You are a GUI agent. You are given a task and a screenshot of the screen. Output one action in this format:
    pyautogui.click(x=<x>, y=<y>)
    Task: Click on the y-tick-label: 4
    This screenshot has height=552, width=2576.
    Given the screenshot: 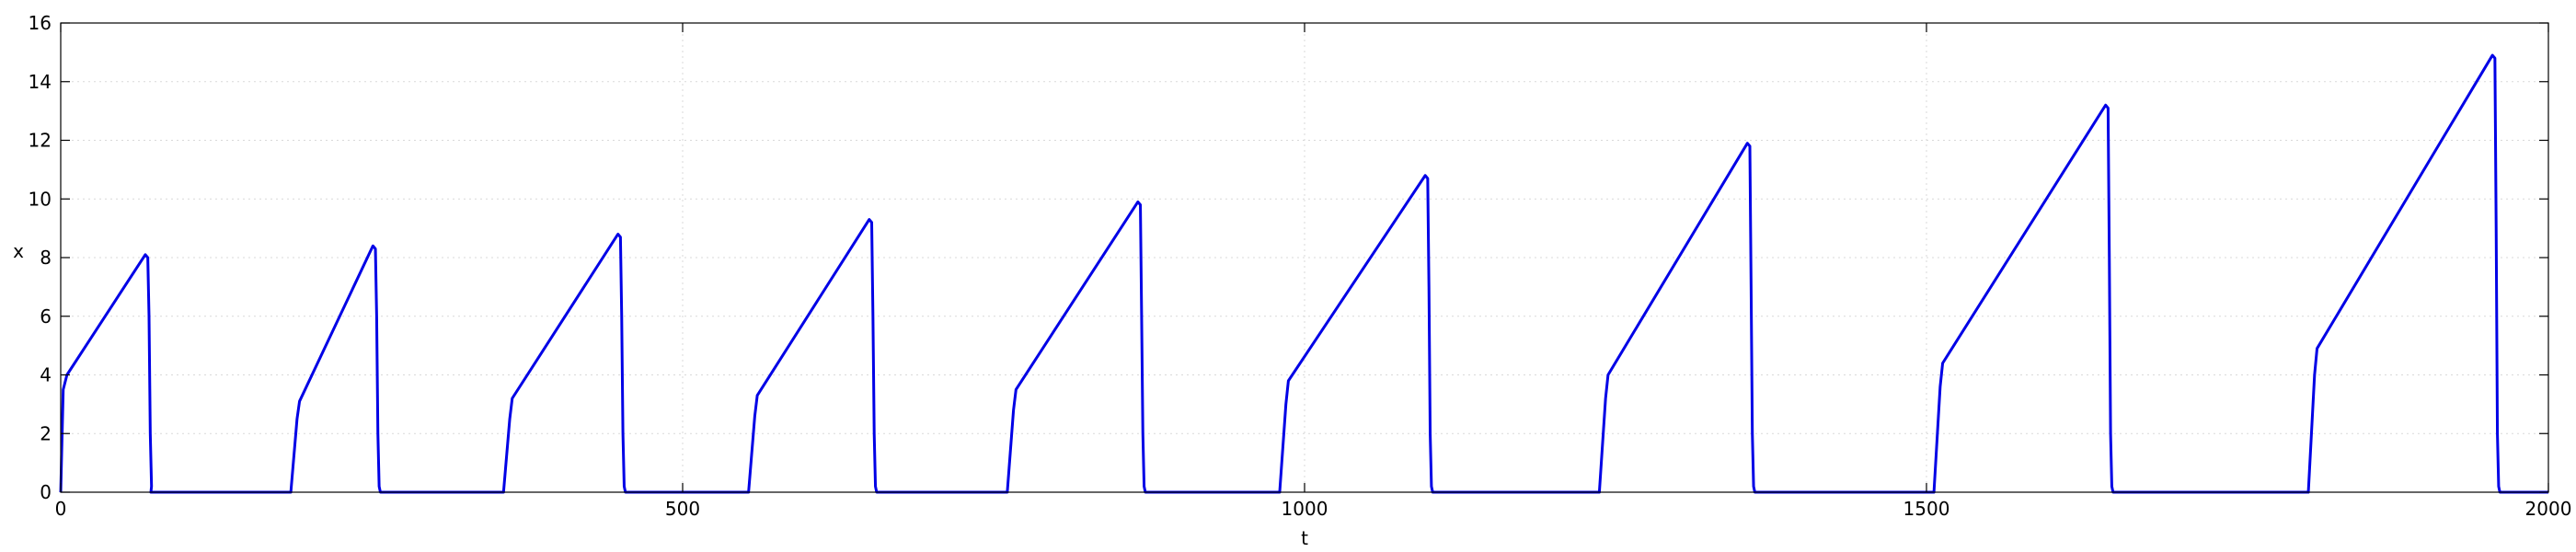 What is the action you would take?
    pyautogui.click(x=46, y=375)
    